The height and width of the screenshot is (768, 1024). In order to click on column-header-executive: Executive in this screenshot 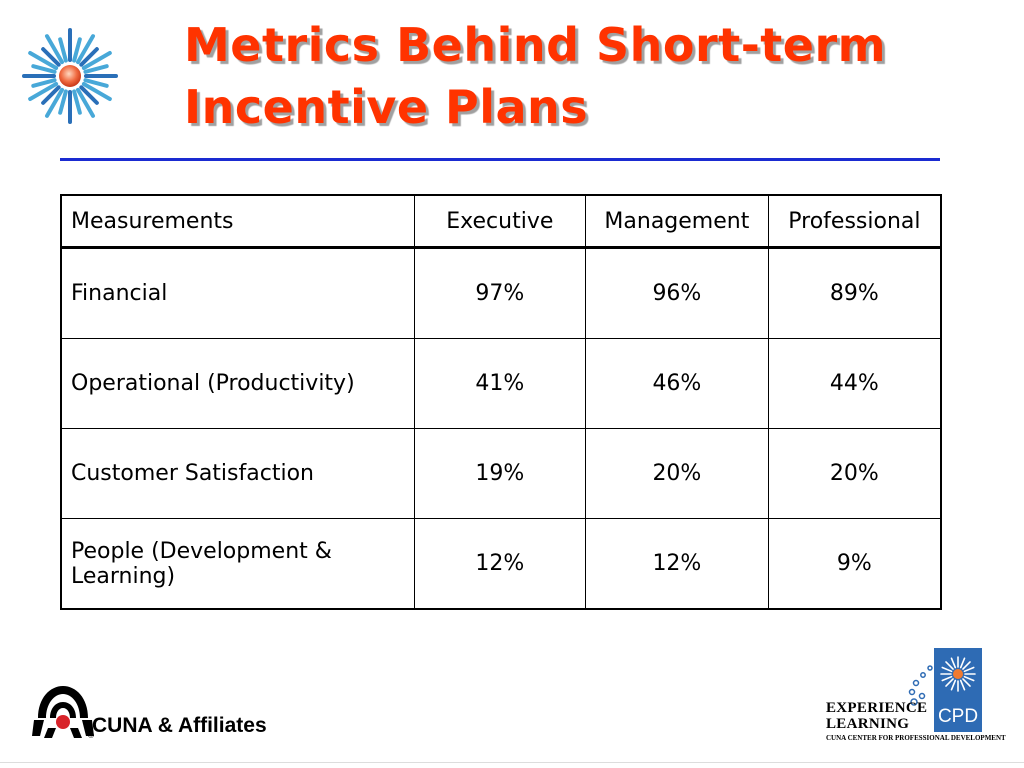, I will do `click(500, 221)`.